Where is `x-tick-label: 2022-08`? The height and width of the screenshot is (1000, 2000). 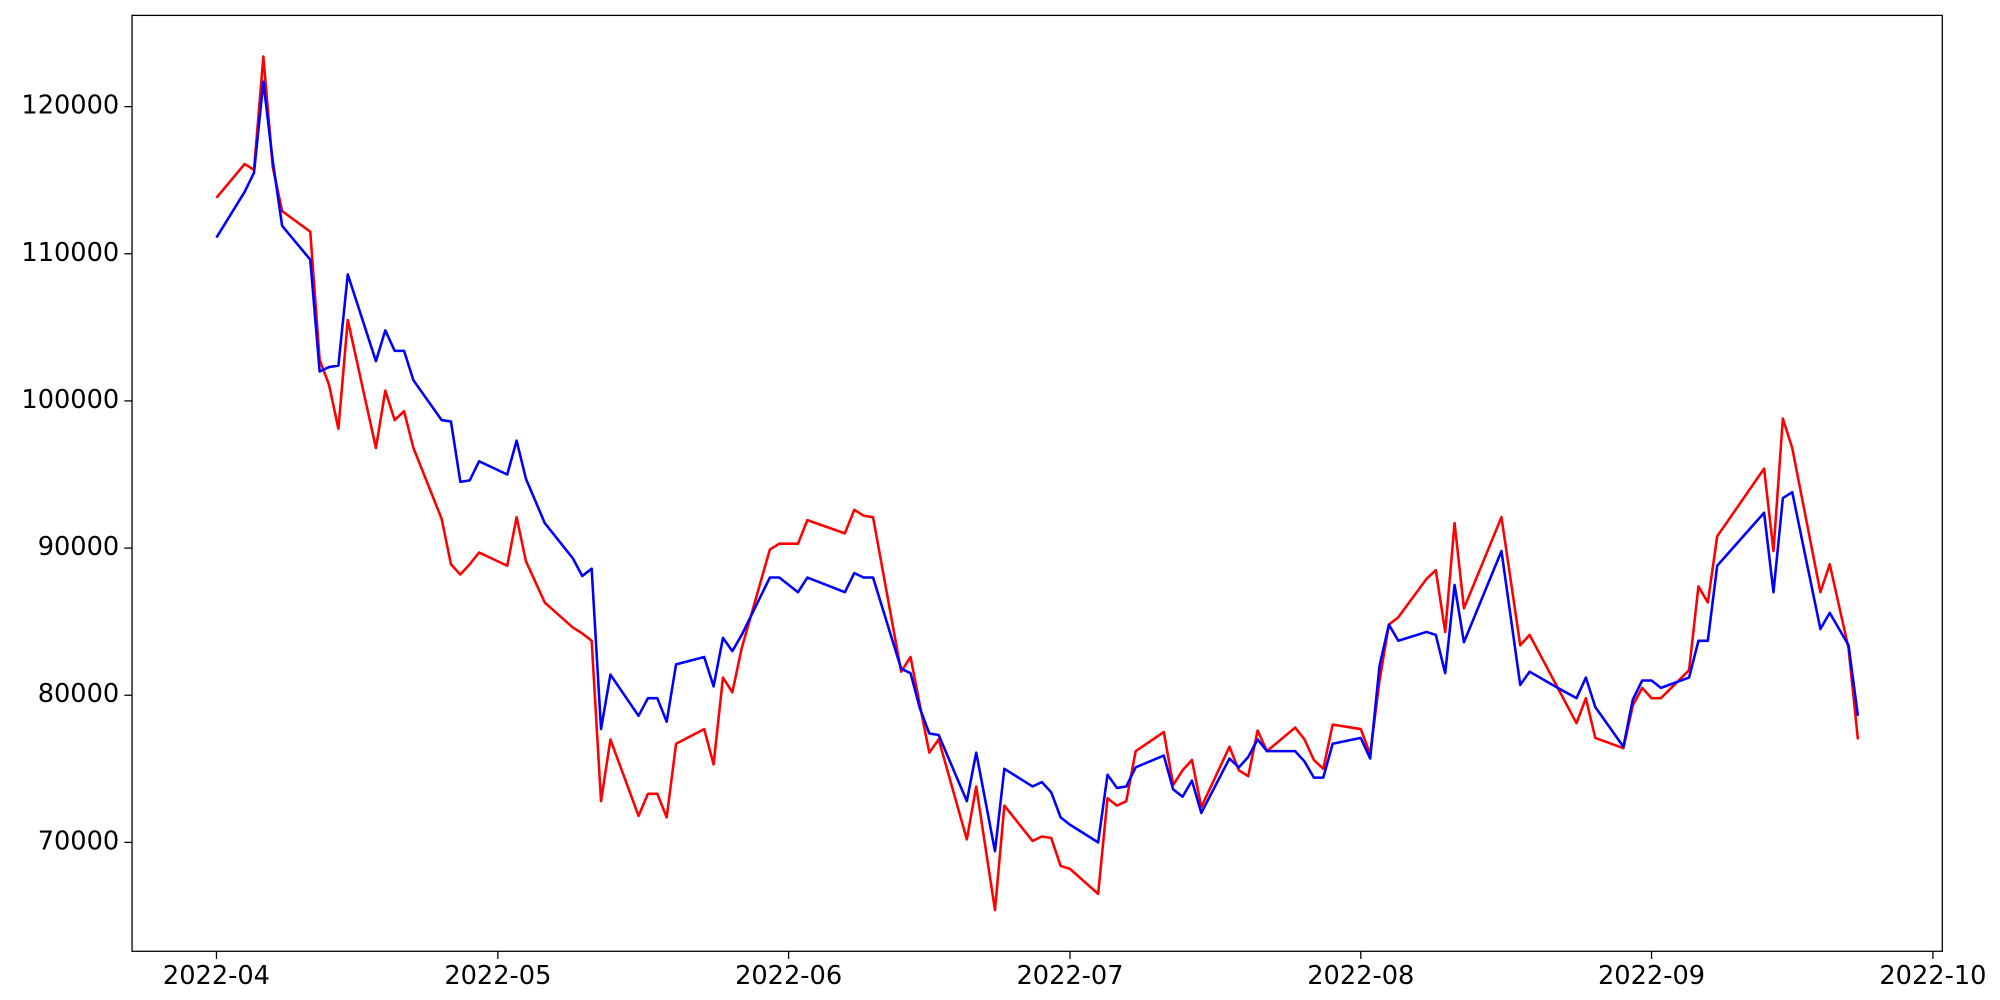 x-tick-label: 2022-08 is located at coordinates (1360, 976).